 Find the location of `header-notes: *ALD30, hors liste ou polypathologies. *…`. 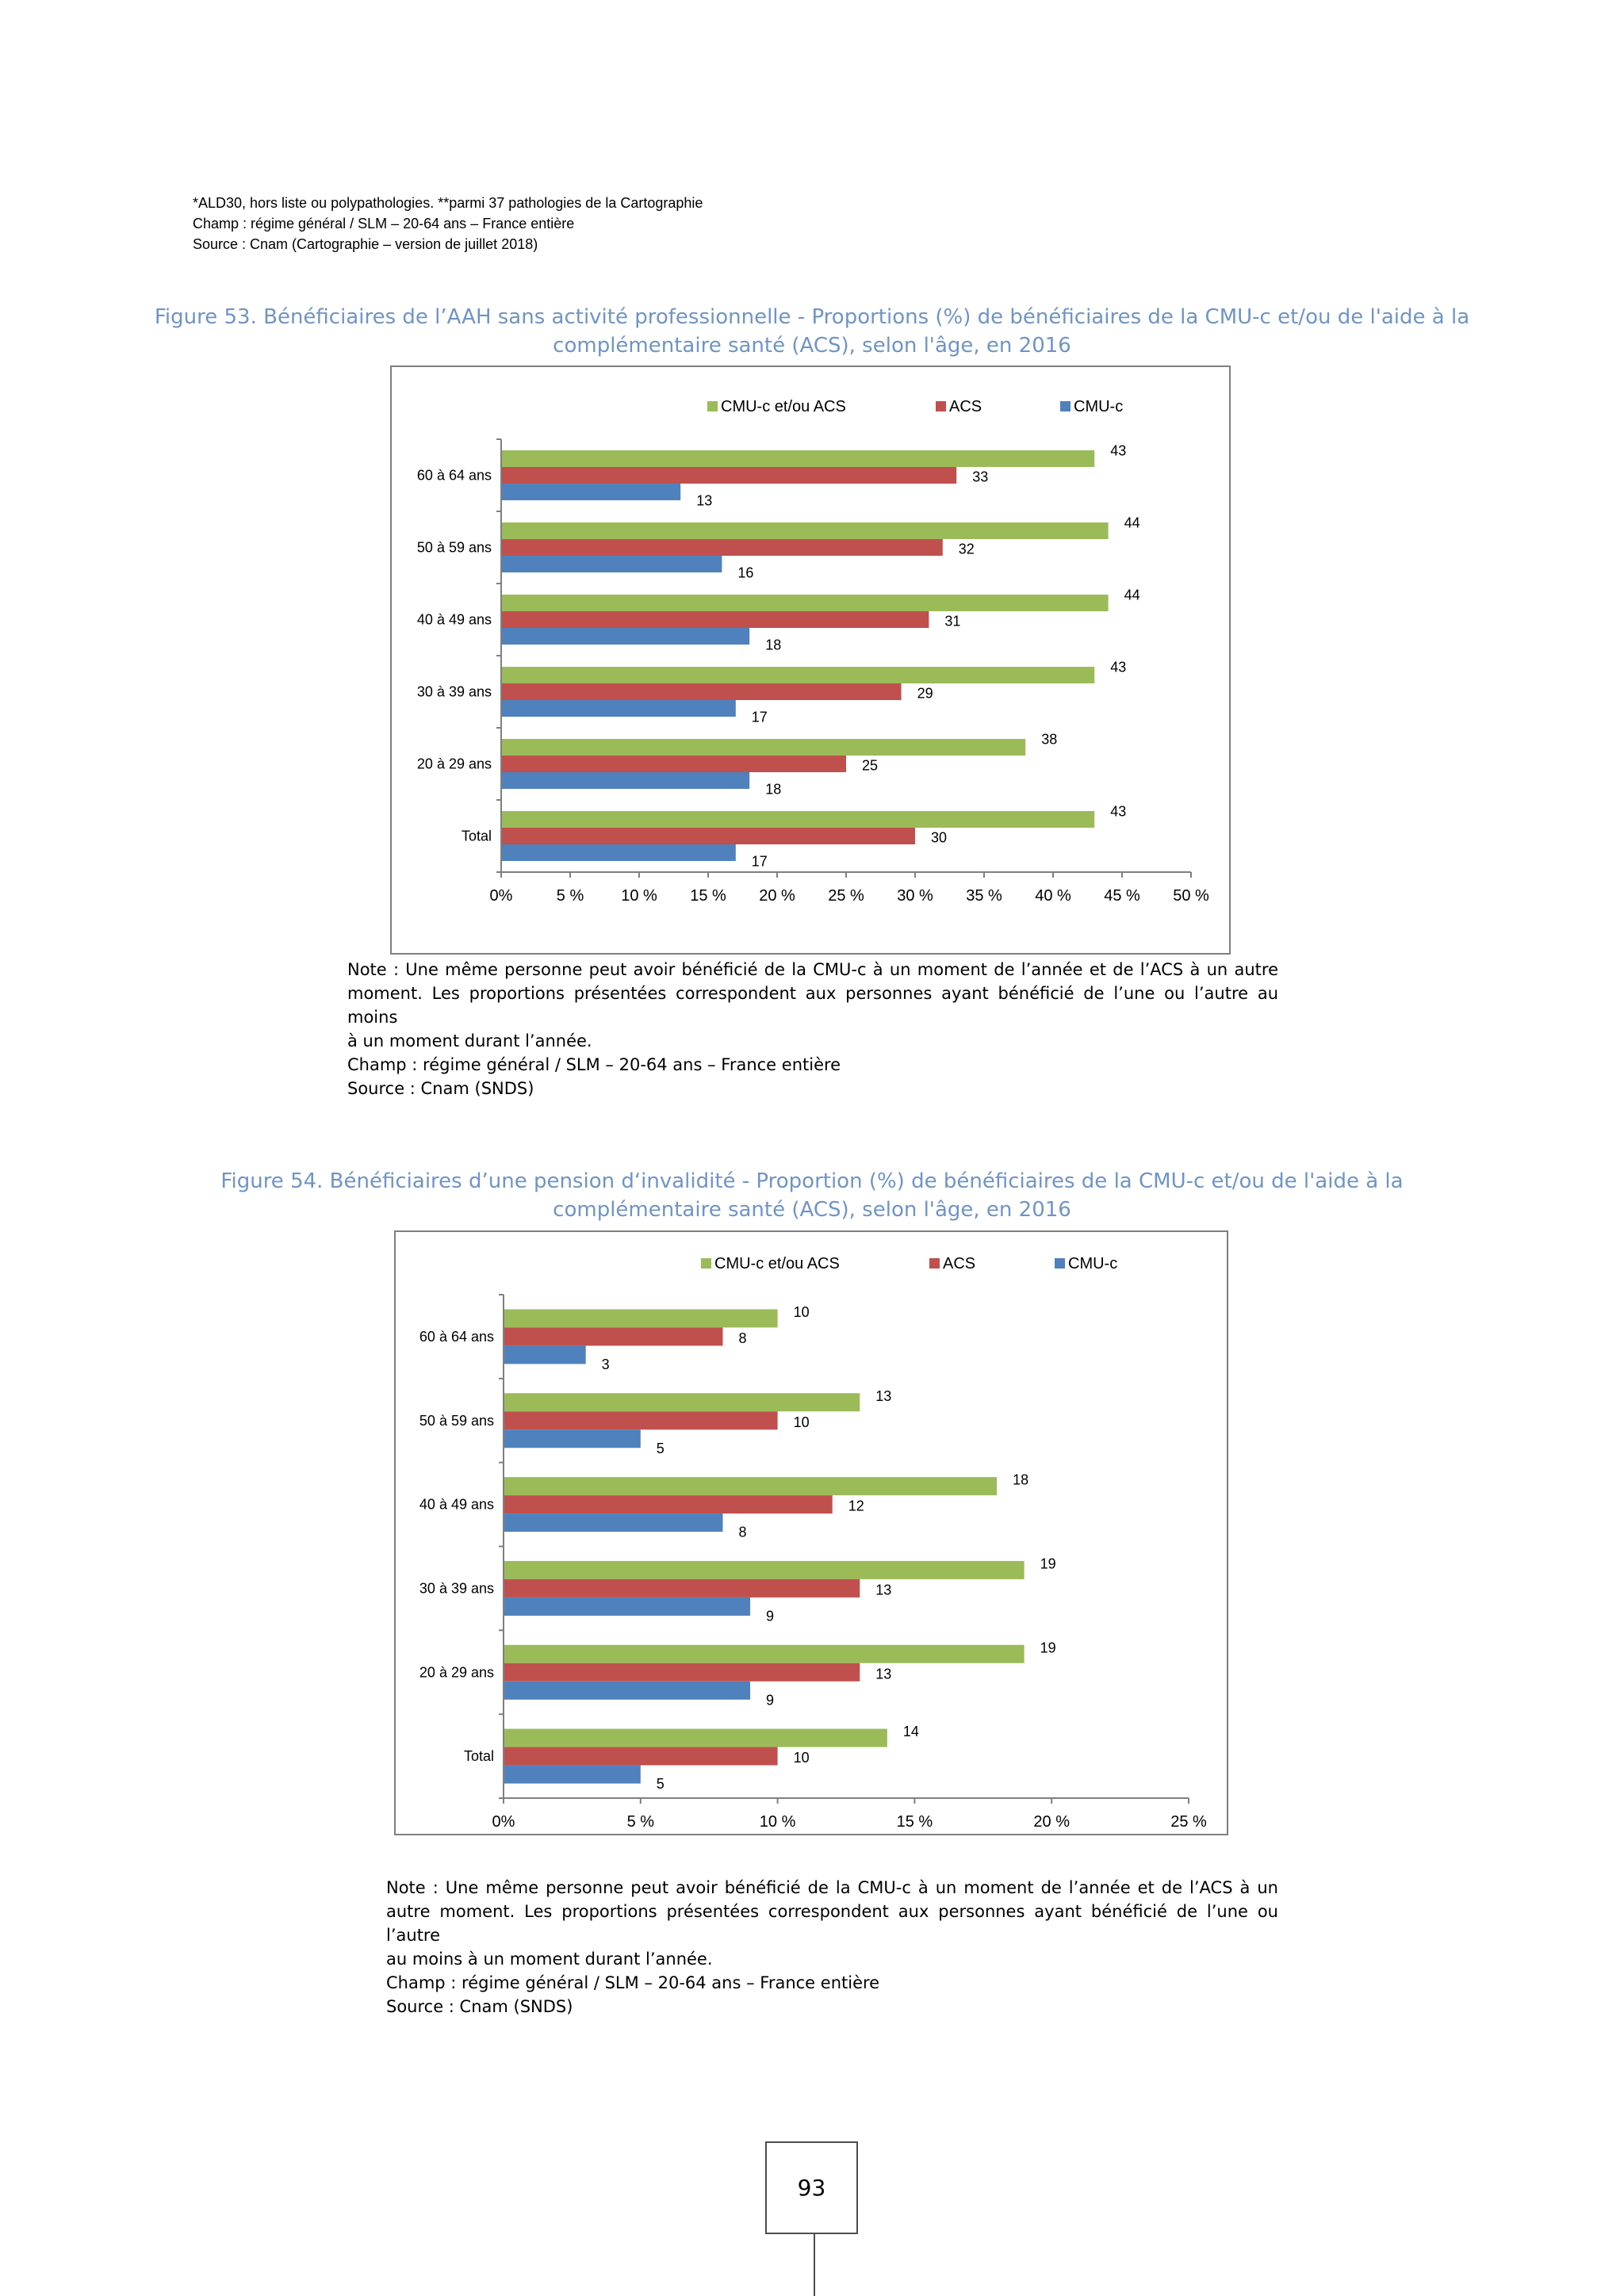

header-notes: *ALD30, hors liste ou polypathologies. *… is located at coordinates (448, 223).